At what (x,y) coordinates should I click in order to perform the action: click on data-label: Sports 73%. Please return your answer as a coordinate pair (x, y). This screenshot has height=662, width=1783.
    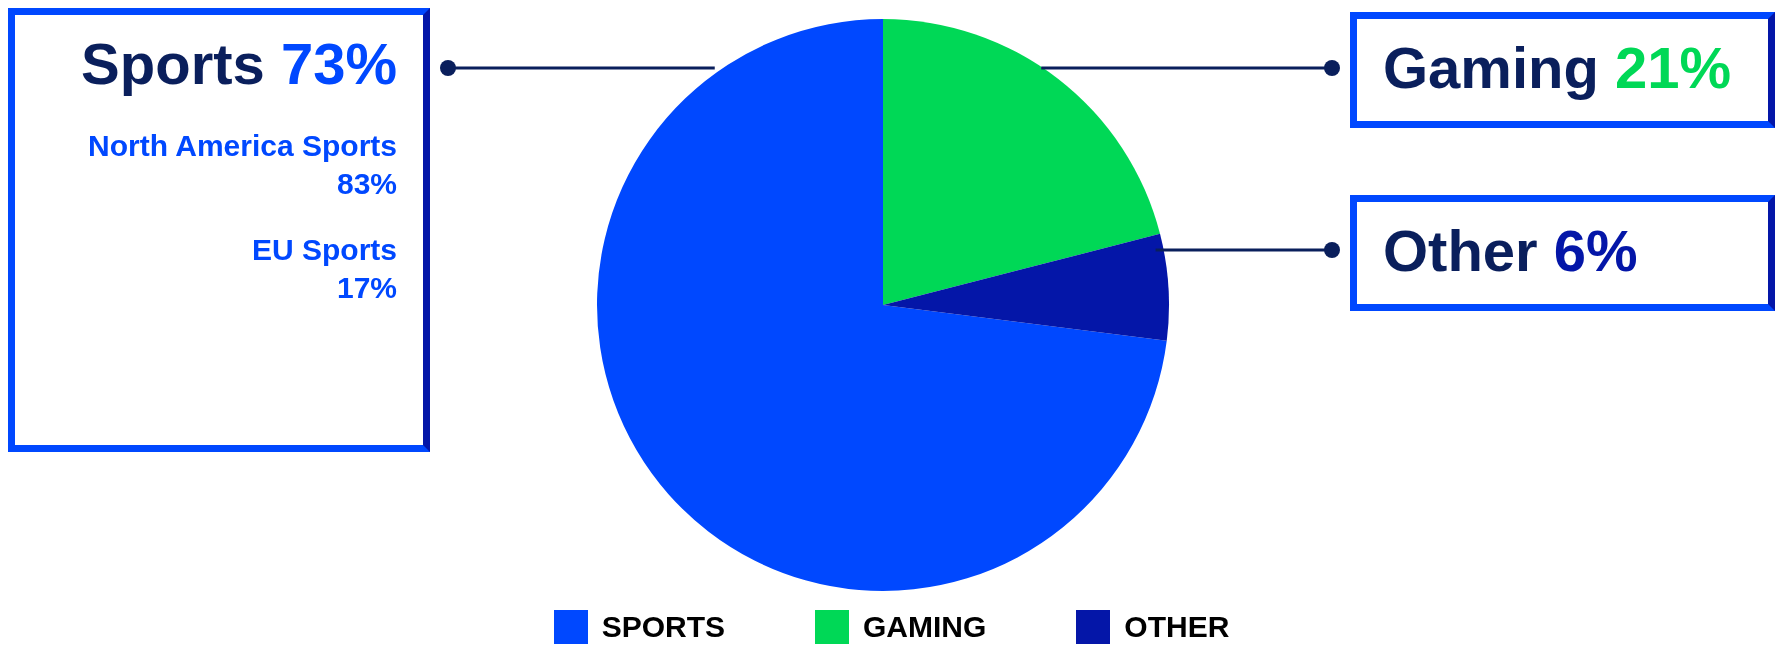
    Looking at the image, I should click on (238, 64).